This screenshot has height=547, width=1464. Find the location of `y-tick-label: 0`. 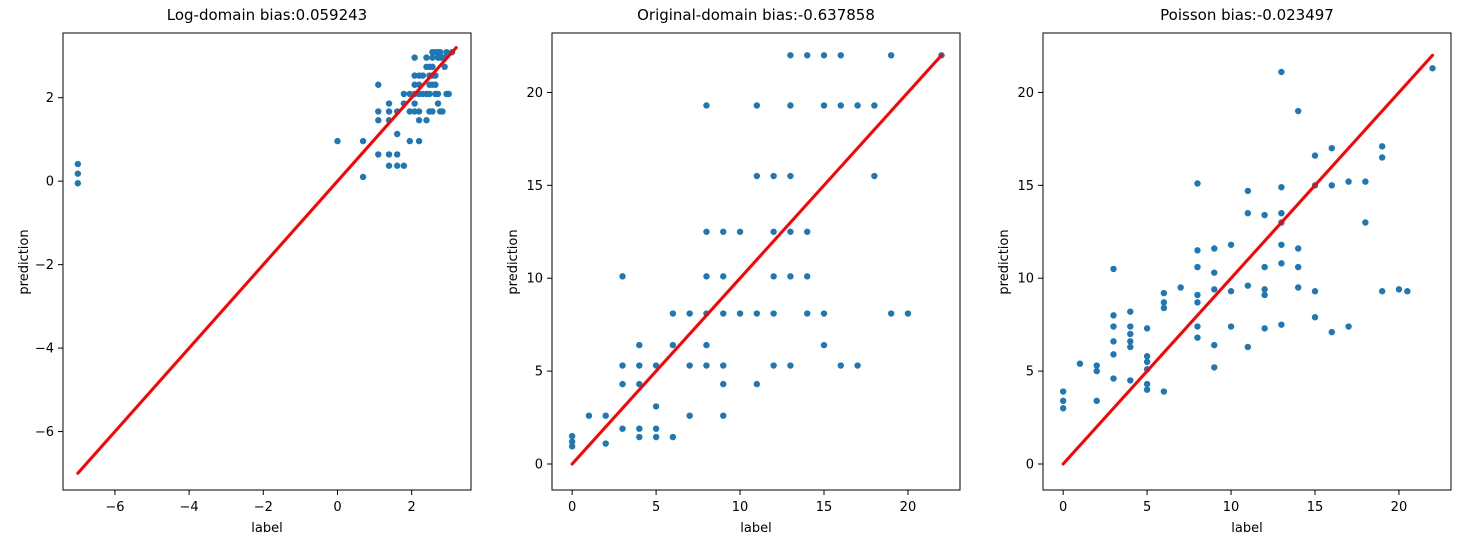

y-tick-label: 0 is located at coordinates (50, 182).